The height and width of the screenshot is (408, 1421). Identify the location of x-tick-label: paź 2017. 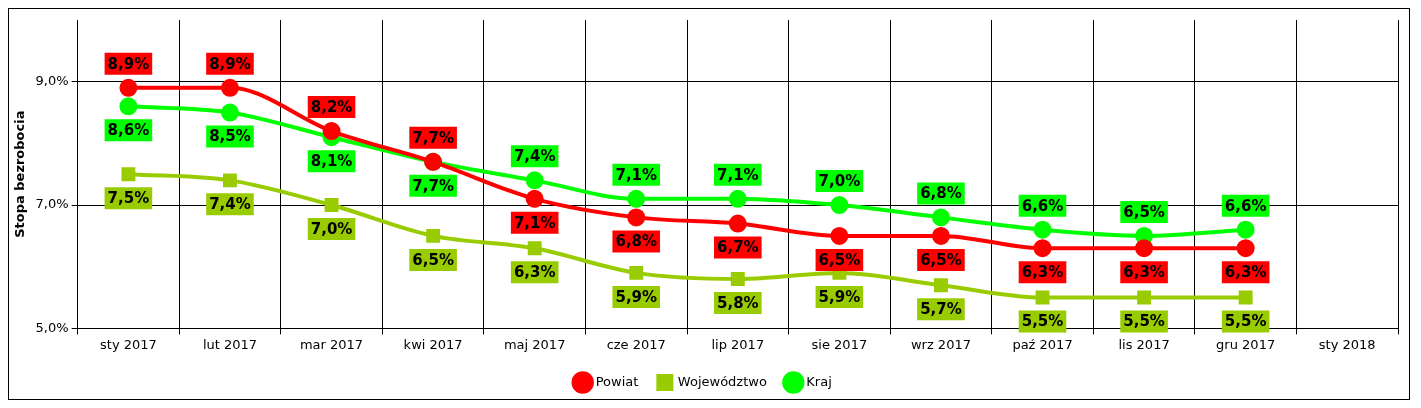
(1042, 344).